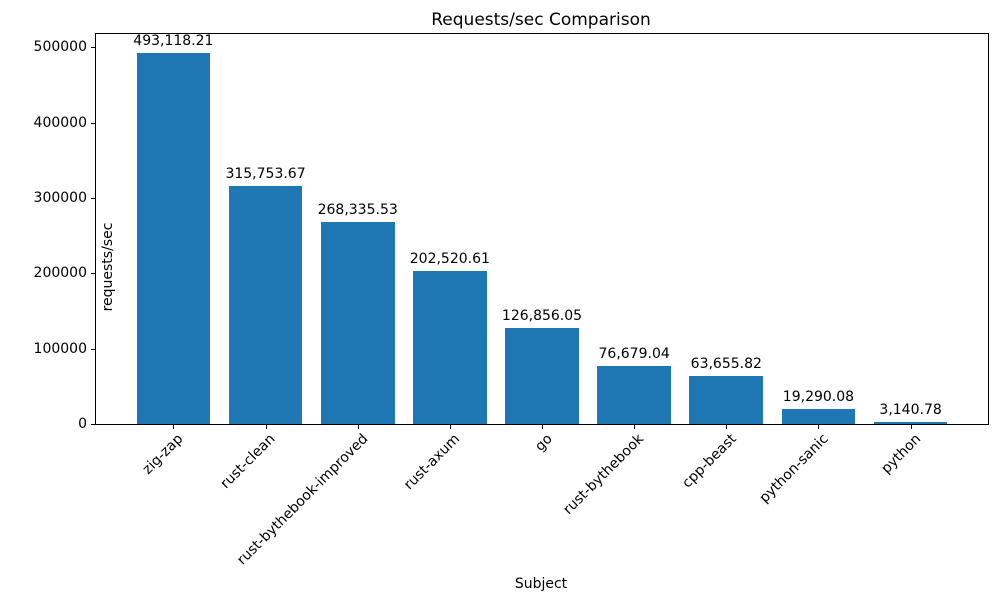  Describe the element at coordinates (634, 354) in the screenshot. I see `bar-value-label: 76,679.04` at that location.